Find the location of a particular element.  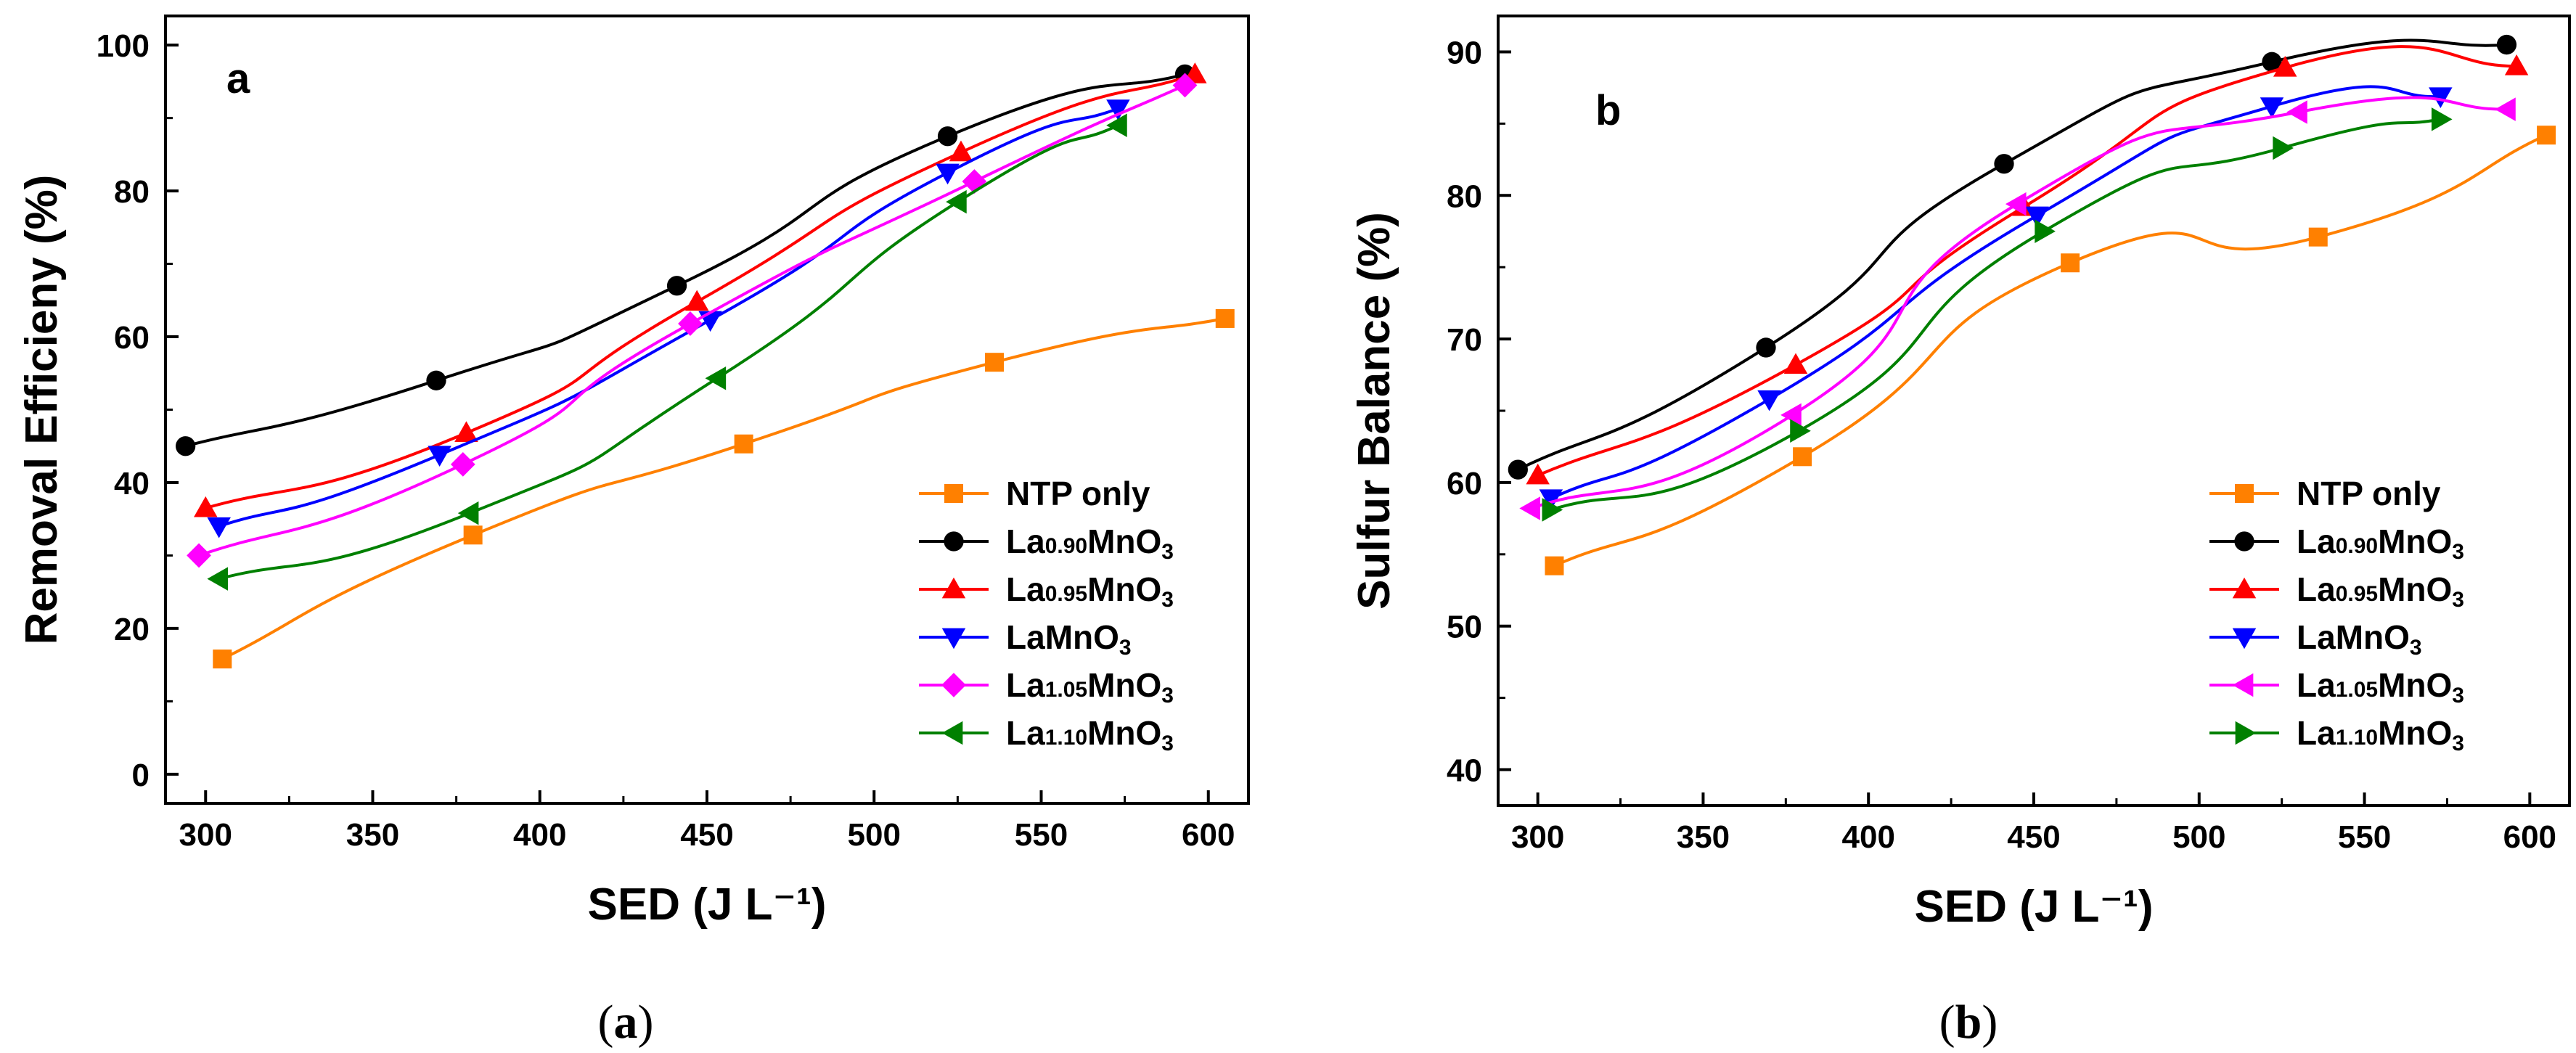

y-axis-title: Sulfur Balance (%) is located at coordinates (1374, 411).